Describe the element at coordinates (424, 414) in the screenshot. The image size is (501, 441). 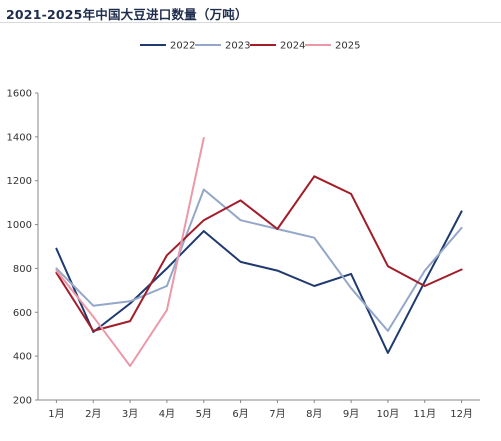
I see `x-tick-label: 11月` at that location.